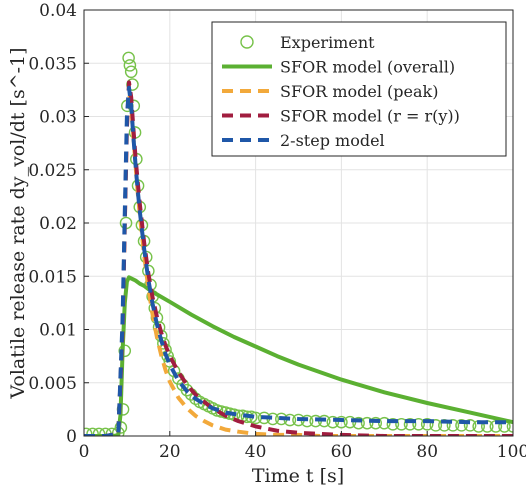 This screenshot has height=492, width=526. I want to click on y-tick-label: 0.025, so click(52, 171).